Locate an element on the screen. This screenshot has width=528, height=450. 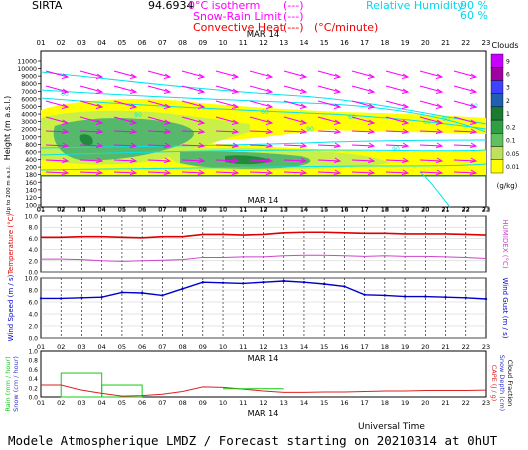
y-tick-label-clouds: 2000 is located at coordinates (29, 130).